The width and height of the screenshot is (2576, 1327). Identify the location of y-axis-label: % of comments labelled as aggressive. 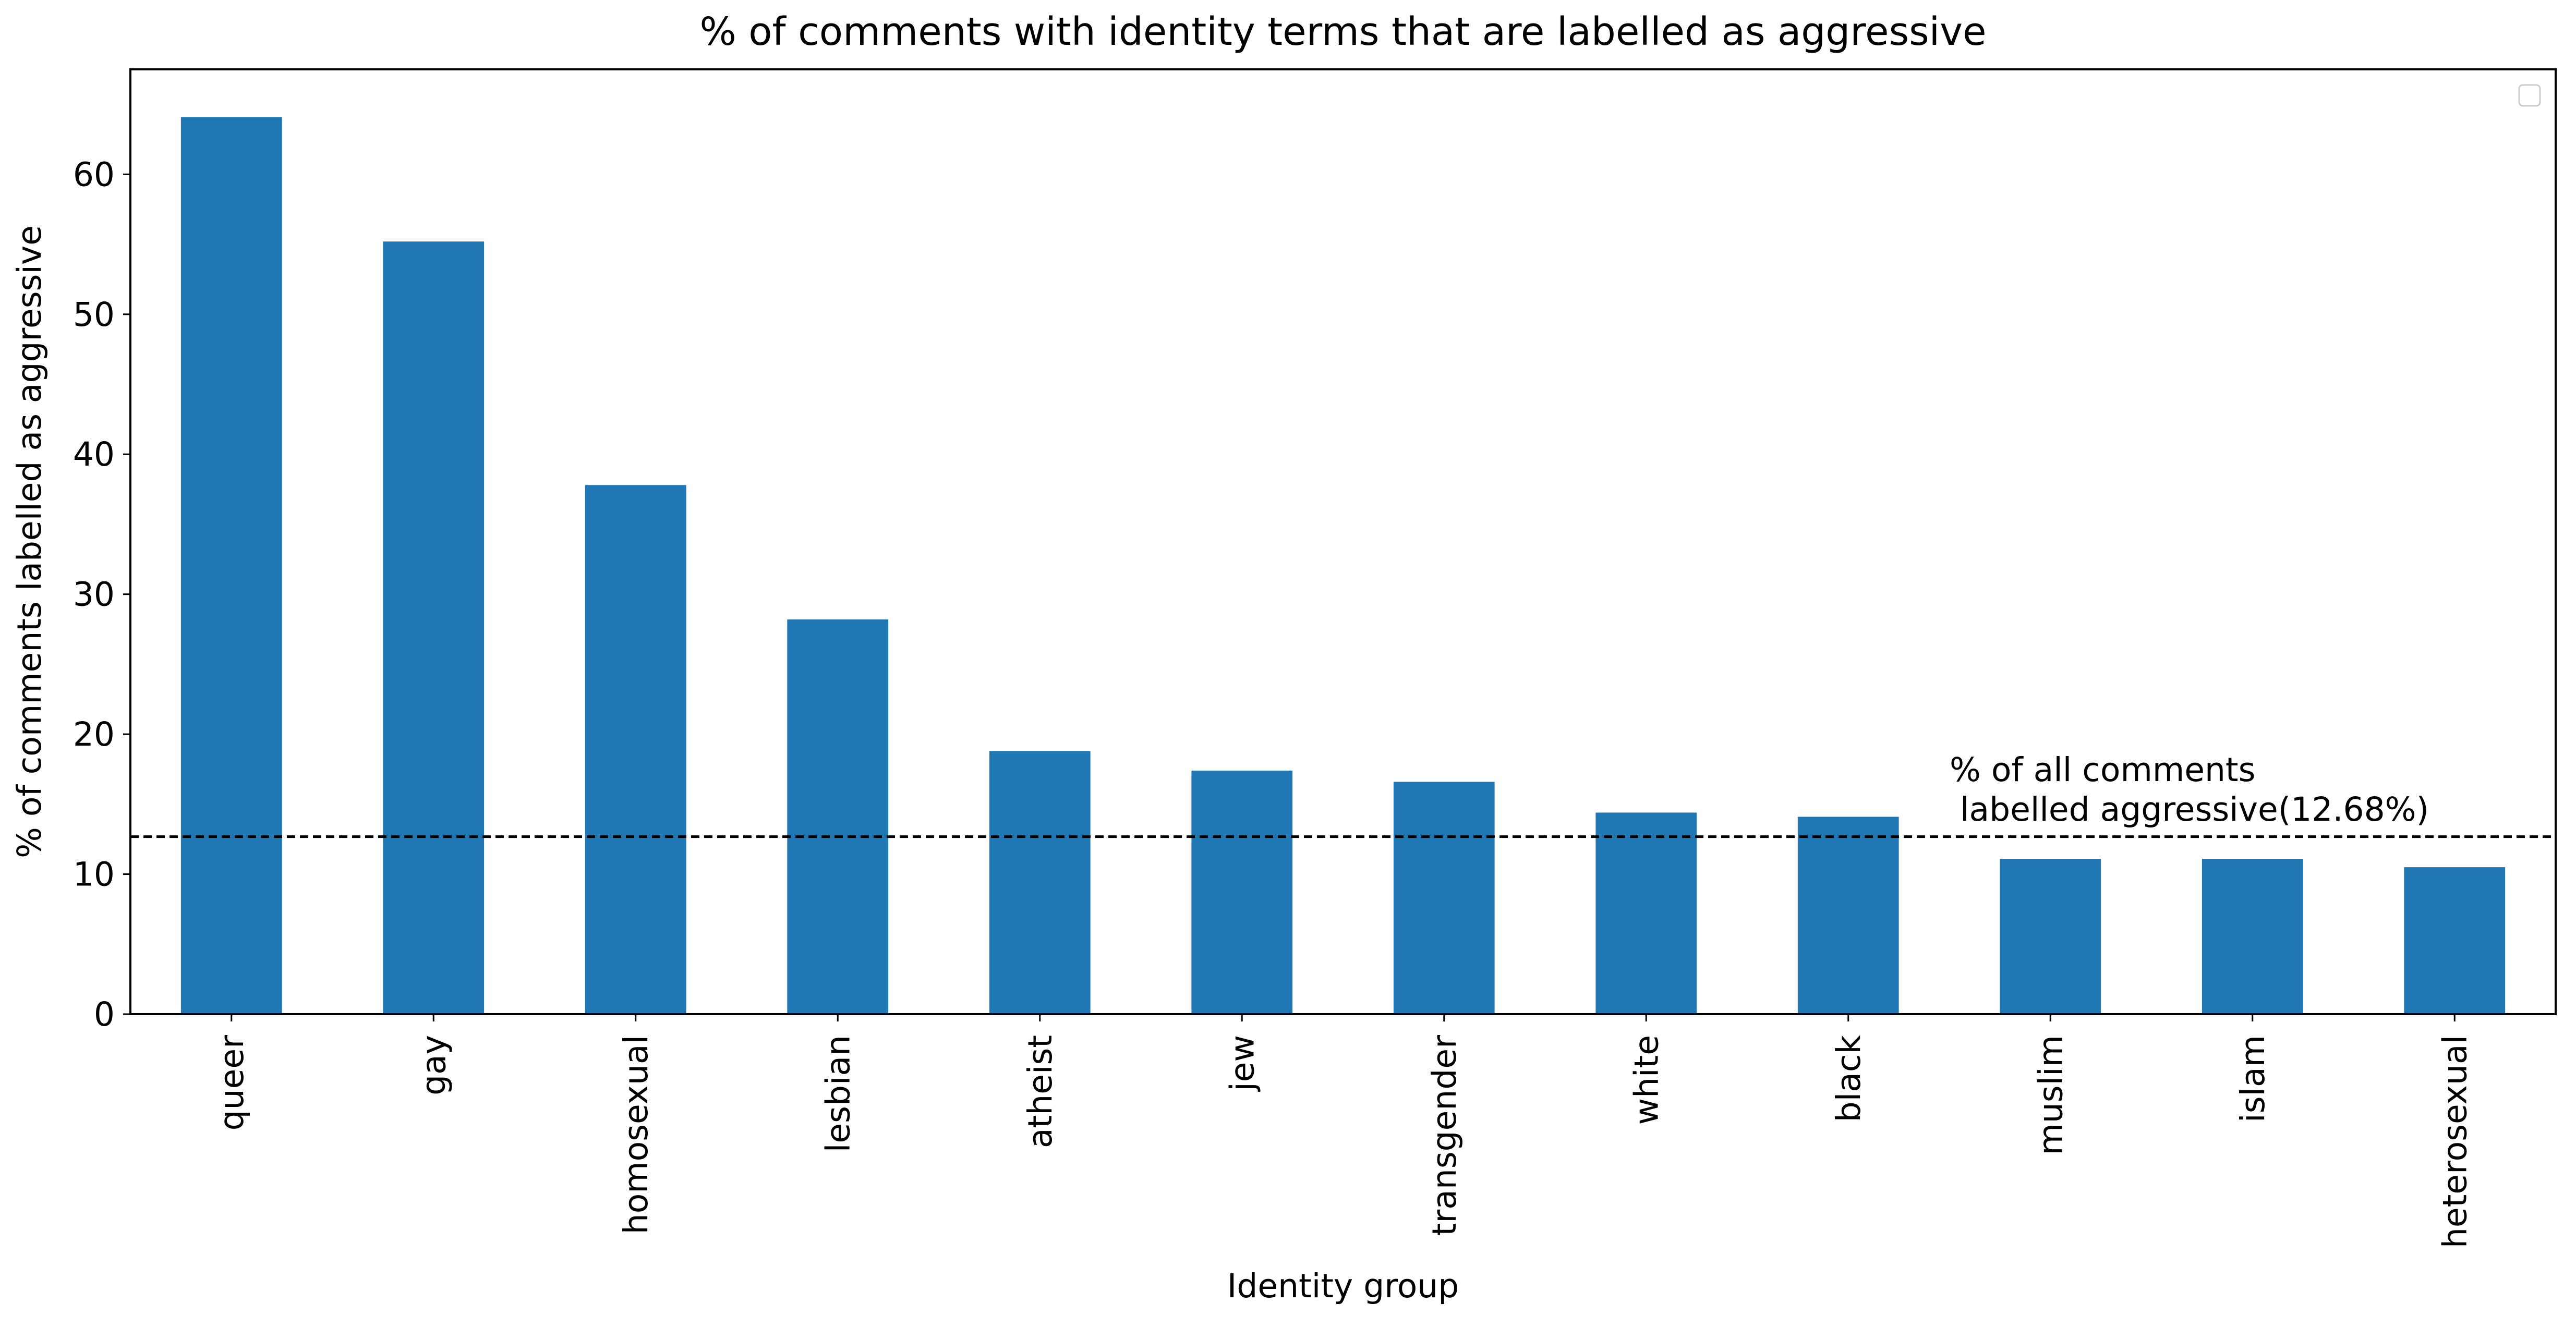
(29, 542).